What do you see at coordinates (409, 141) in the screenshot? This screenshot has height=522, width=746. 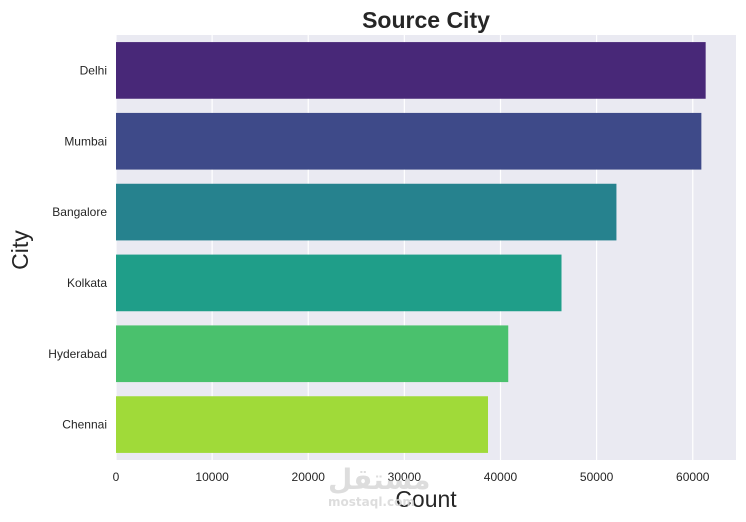 I see `bar-mumbai` at bounding box center [409, 141].